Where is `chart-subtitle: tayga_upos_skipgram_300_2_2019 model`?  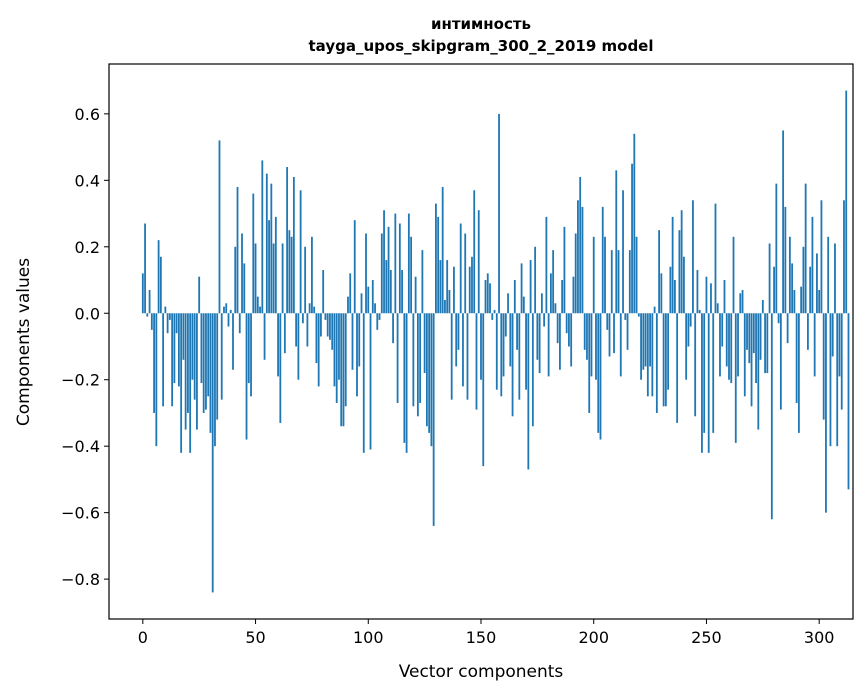
chart-subtitle: tayga_upos_skipgram_300_2_2019 model is located at coordinates (481, 46).